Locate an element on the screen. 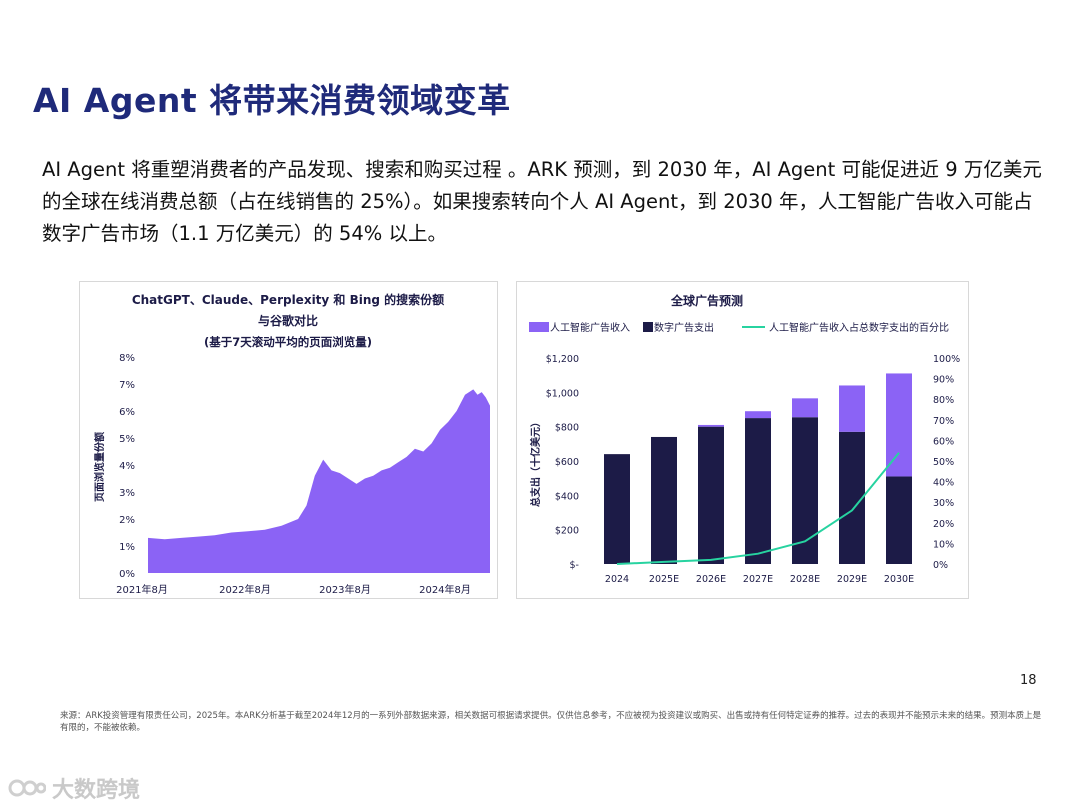  watermark: 大数跨境 is located at coordinates (74, 788).